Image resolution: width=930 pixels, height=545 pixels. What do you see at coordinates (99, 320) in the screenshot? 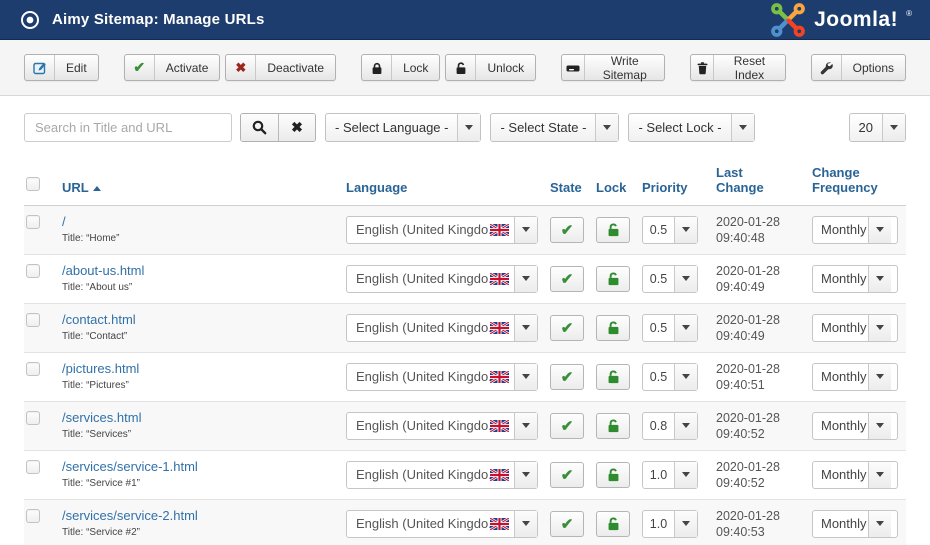
I see `url-link: /contact.html` at bounding box center [99, 320].